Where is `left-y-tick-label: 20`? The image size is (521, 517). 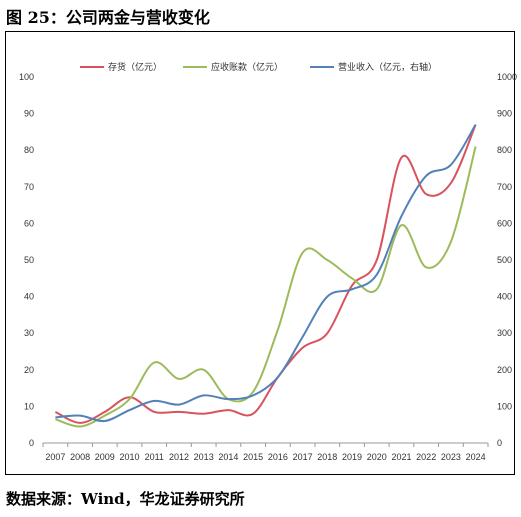 left-y-tick-label: 20 is located at coordinates (29, 370).